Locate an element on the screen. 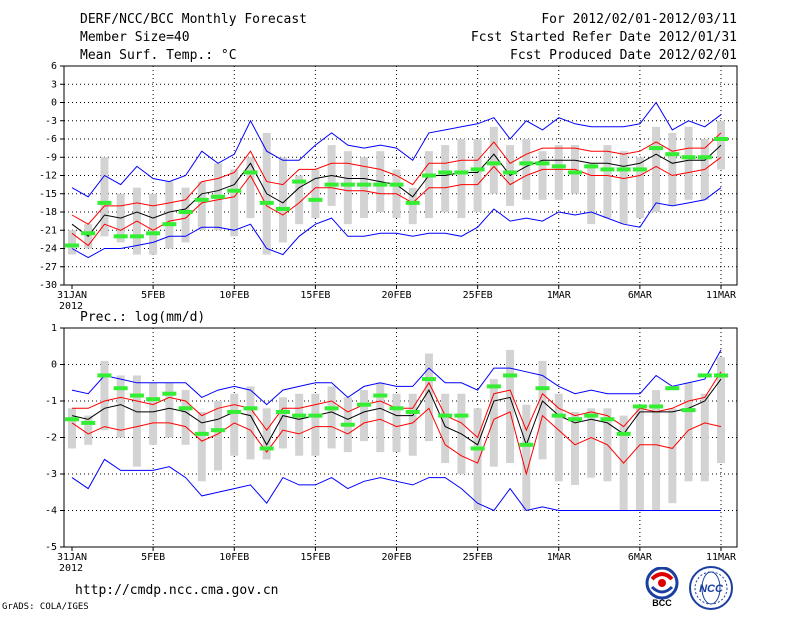  y-tick-label: -3 is located at coordinates (51, 474).